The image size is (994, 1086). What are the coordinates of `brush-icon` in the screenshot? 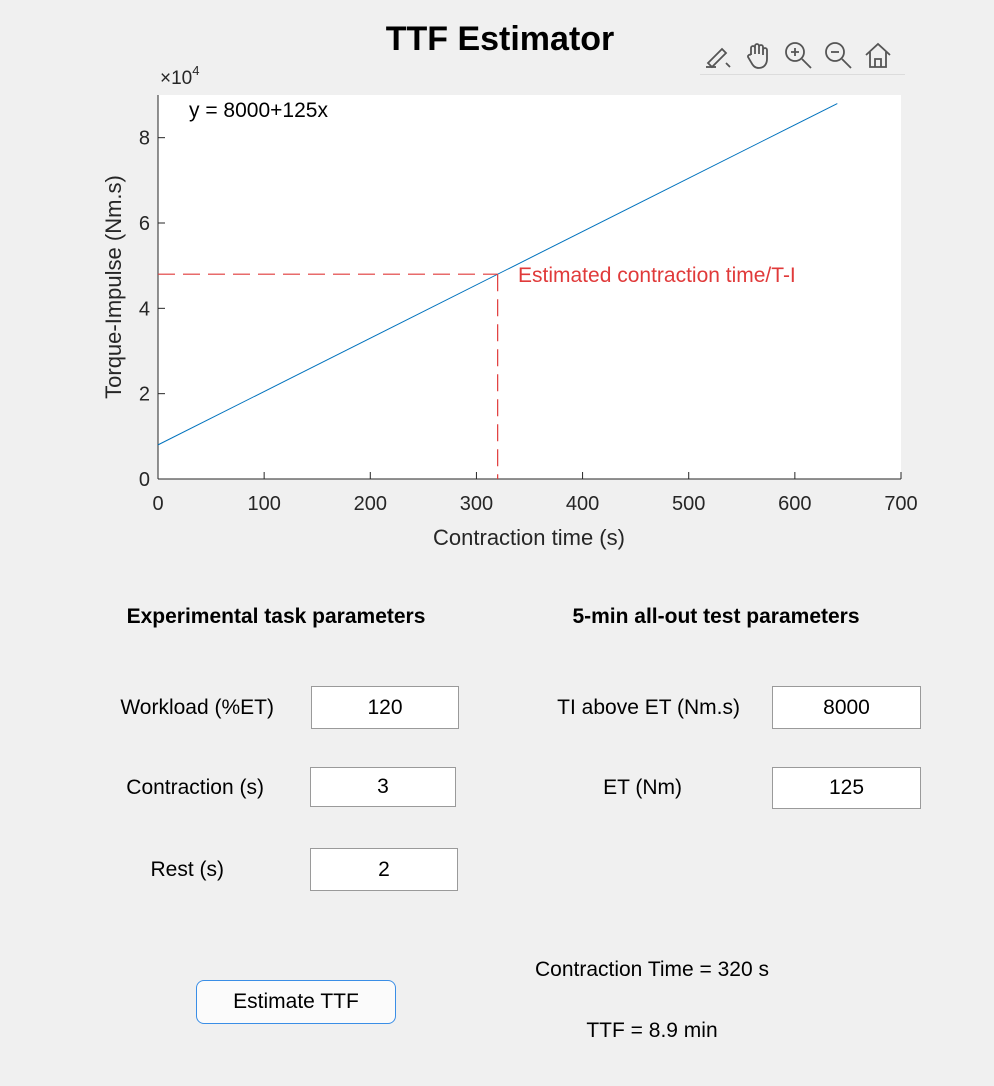 It's located at (718, 55).